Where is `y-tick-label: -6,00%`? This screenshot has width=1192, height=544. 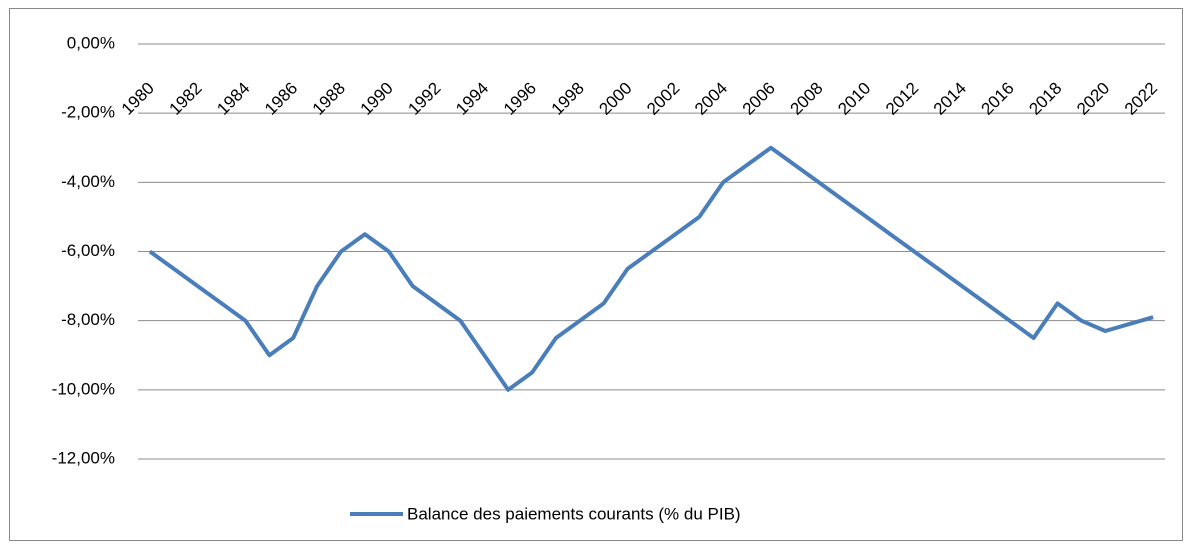
y-tick-label: -6,00% is located at coordinates (88, 250).